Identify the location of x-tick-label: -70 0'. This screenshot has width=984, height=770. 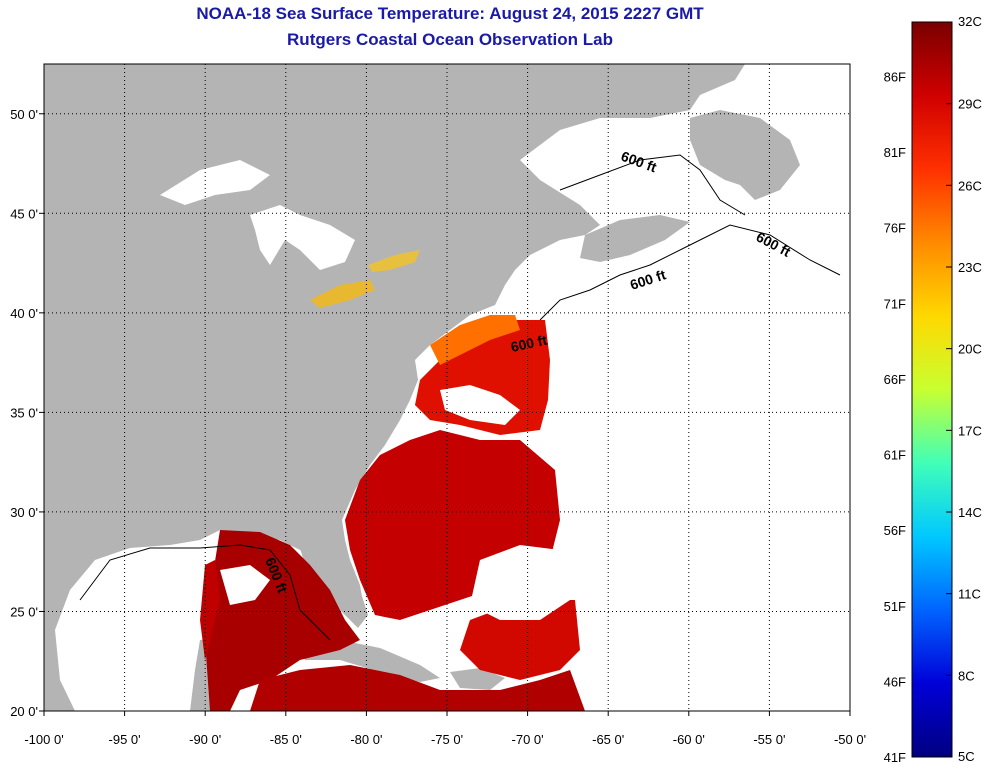
(528, 739).